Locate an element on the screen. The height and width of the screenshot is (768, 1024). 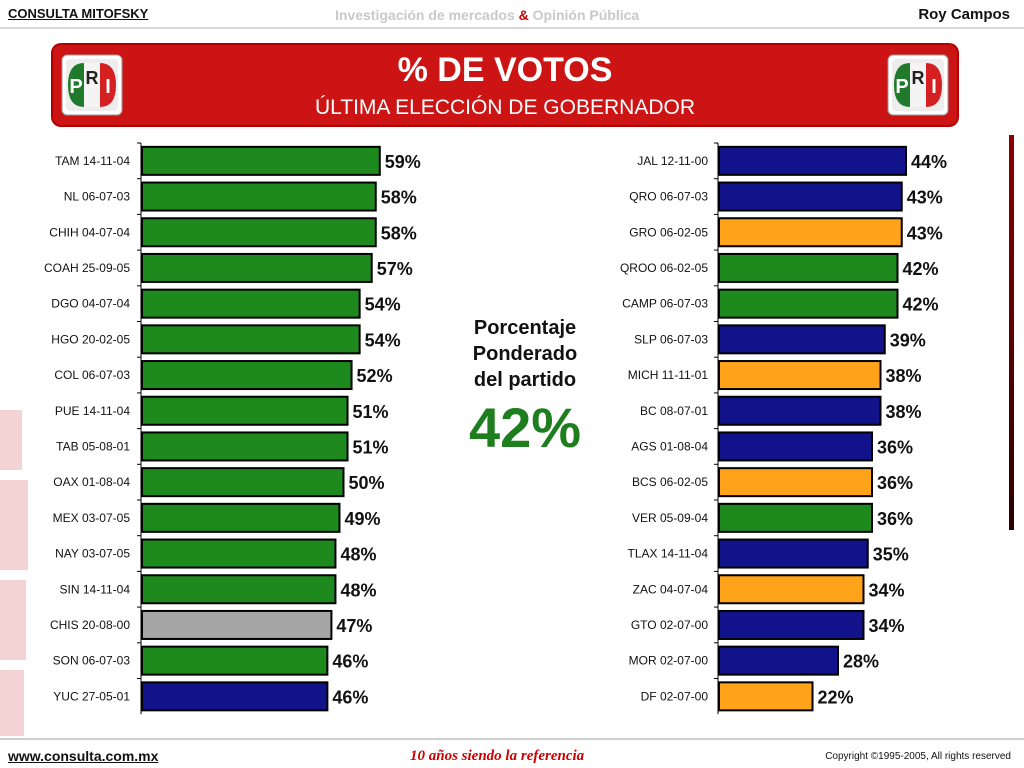
category-label: SLP 06-07-03 is located at coordinates (671, 339).